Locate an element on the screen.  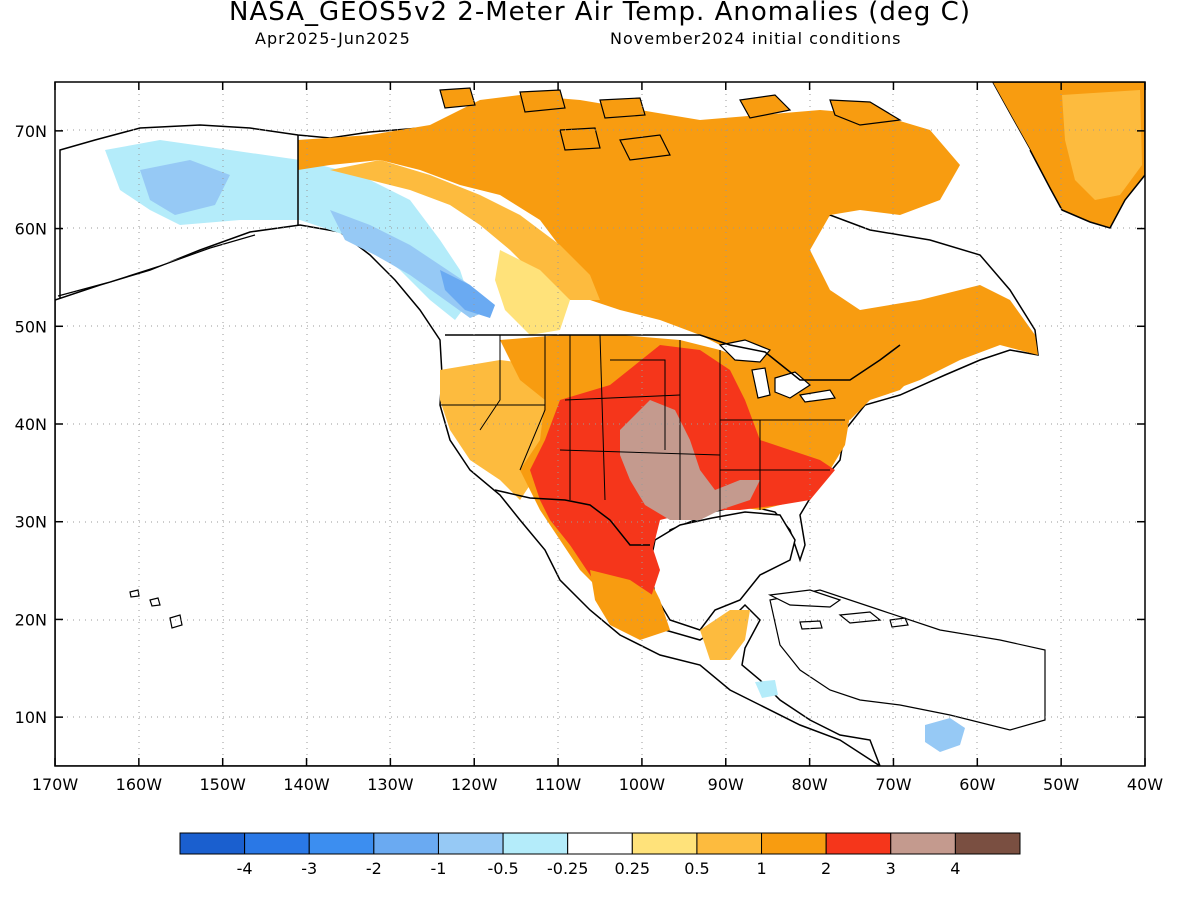
longitude-label: 80W is located at coordinates (810, 784).